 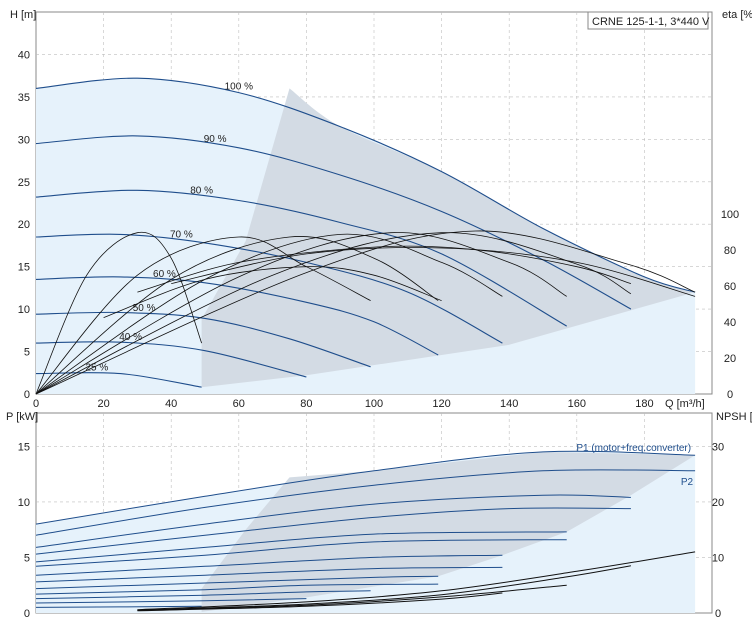 What do you see at coordinates (22, 417) in the screenshot?
I see `power-axis-label-p: P [kW]` at bounding box center [22, 417].